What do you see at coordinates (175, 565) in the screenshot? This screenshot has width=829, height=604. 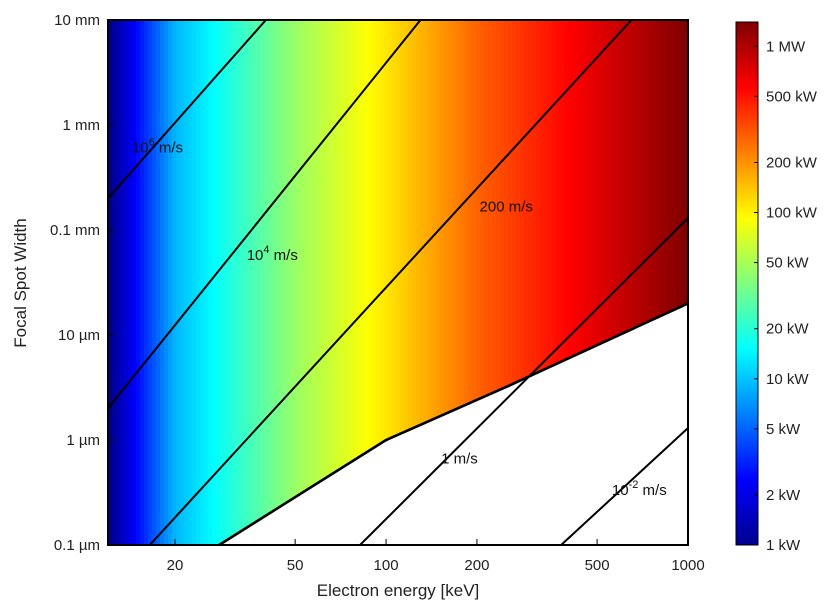 I see `x-tick-label: 20` at bounding box center [175, 565].